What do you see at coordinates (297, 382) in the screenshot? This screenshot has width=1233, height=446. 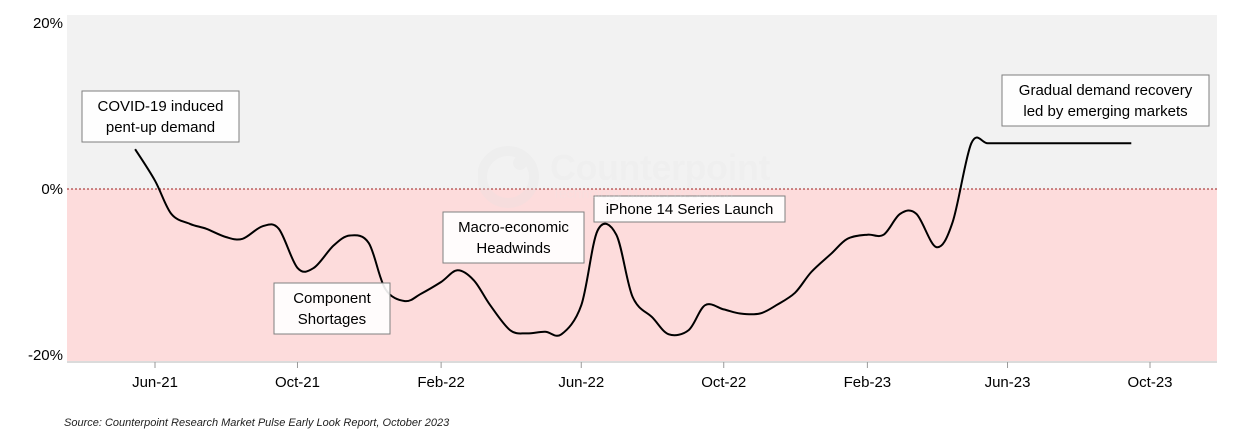 I see `x-tick-label: Oct-21` at bounding box center [297, 382].